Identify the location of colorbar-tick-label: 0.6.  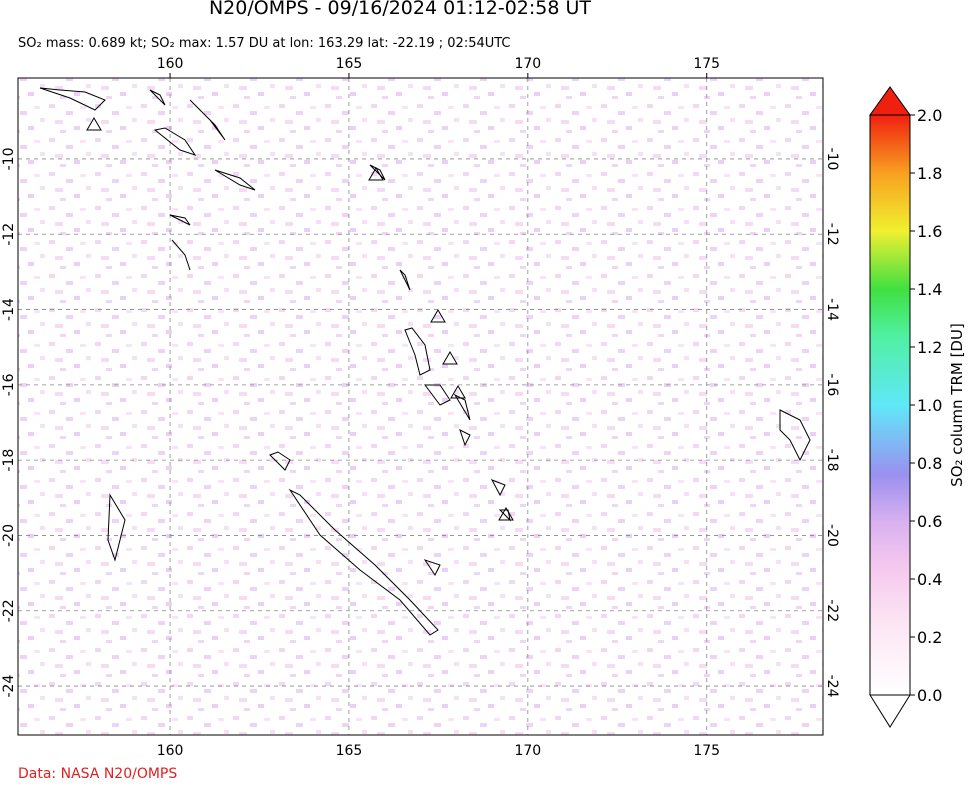
(929, 521).